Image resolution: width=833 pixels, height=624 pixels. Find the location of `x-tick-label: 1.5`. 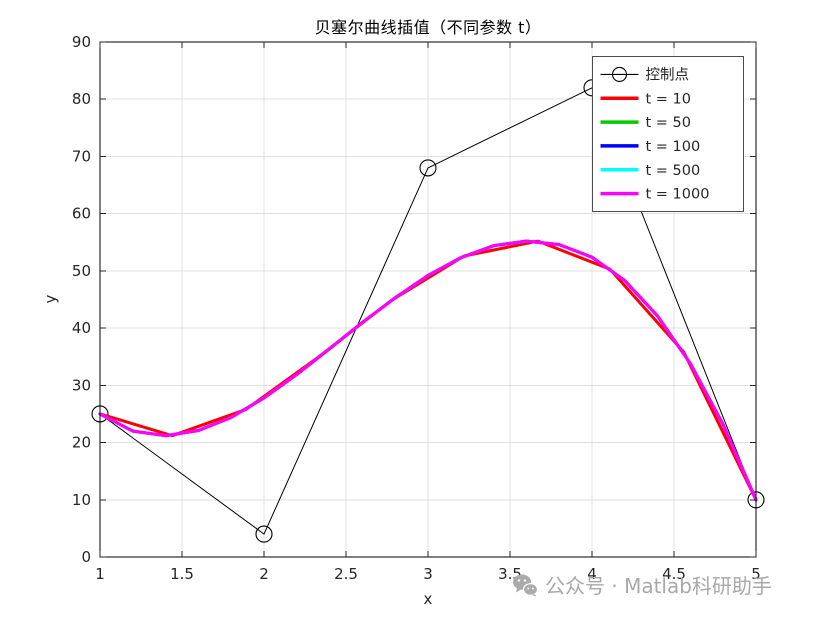

x-tick-label: 1.5 is located at coordinates (182, 574).